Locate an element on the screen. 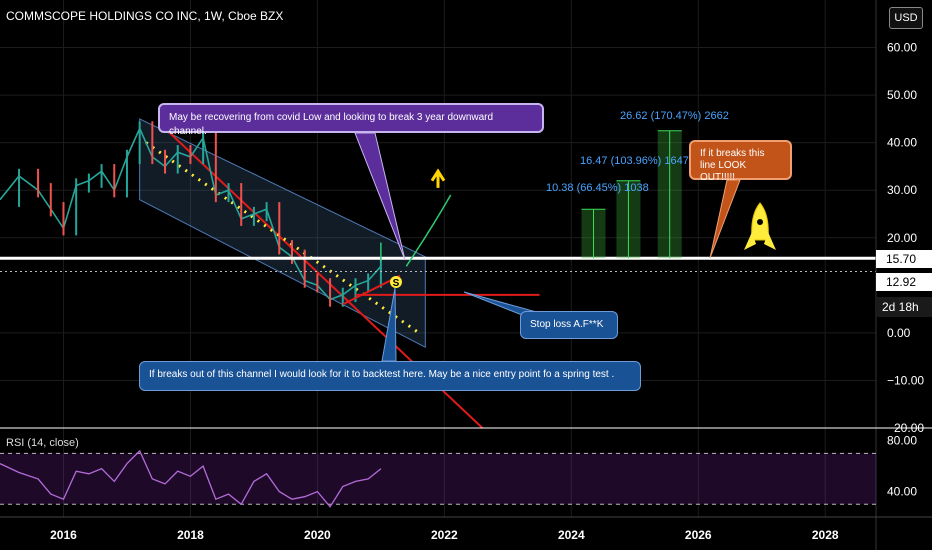  measure-label-2: 16.47 (103.96%) 1647 is located at coordinates (634, 161).